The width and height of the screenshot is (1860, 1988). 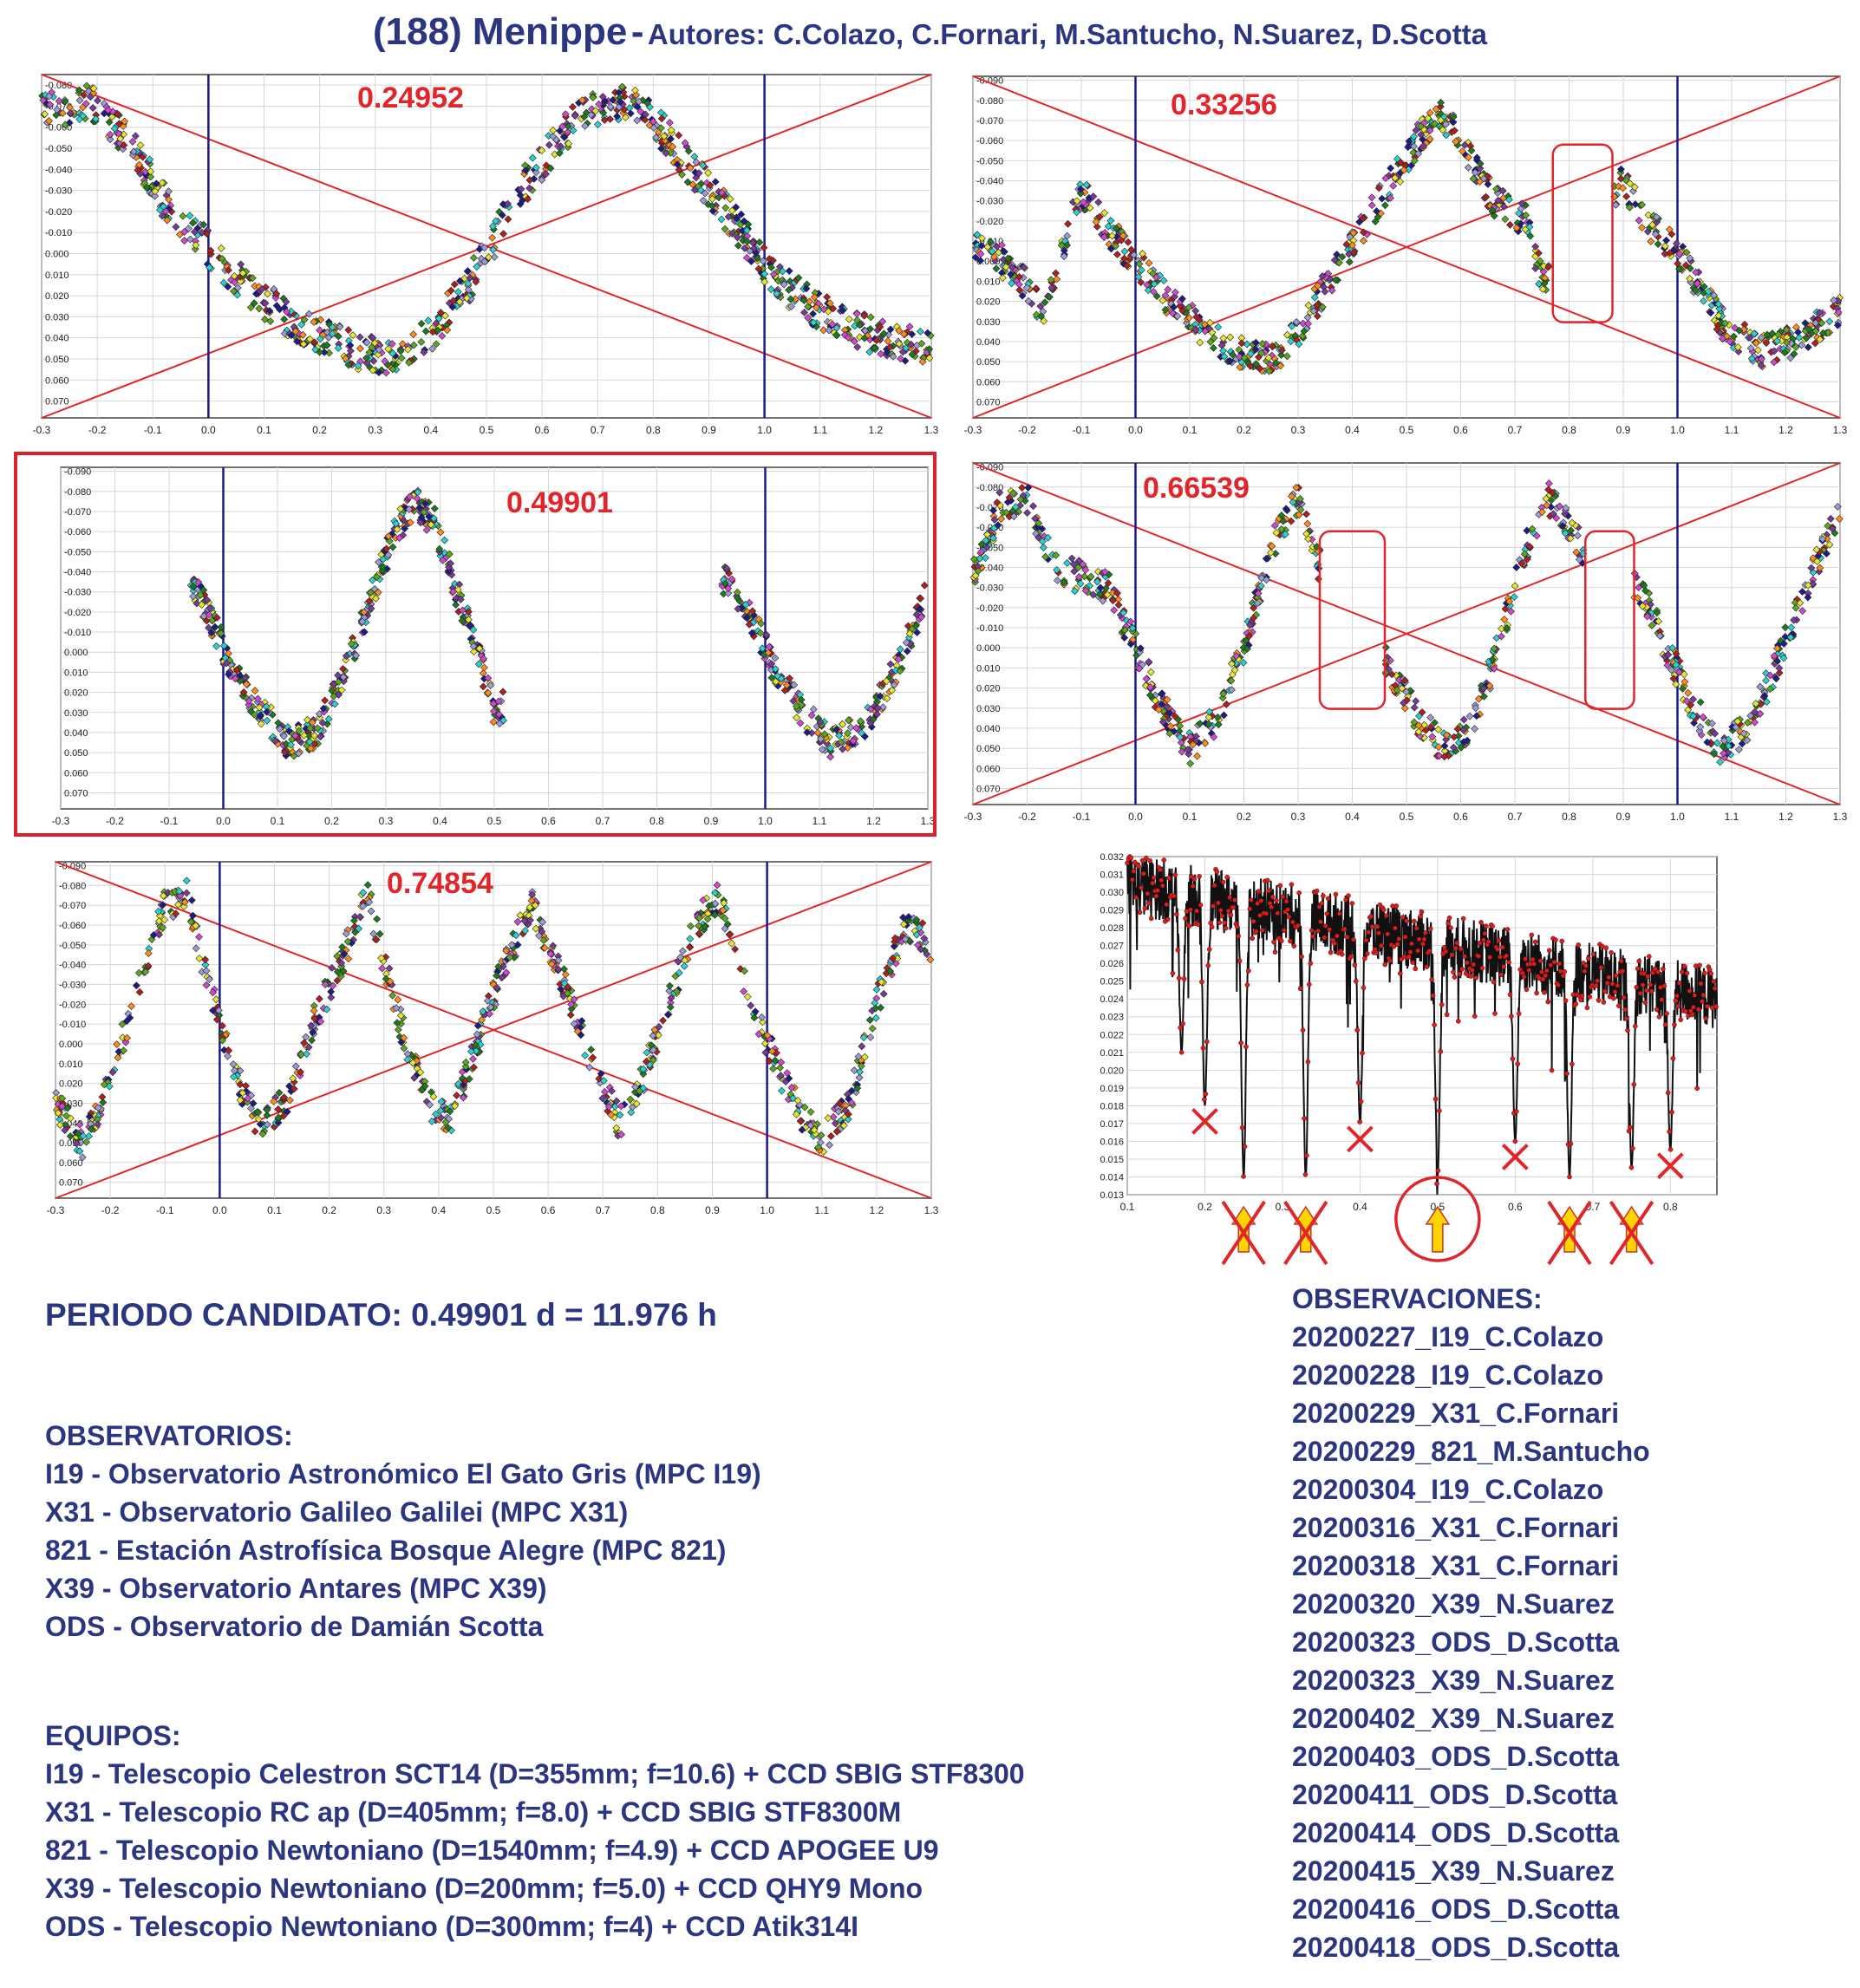 I want to click on x-tick-label: 0.9, so click(x=1623, y=430).